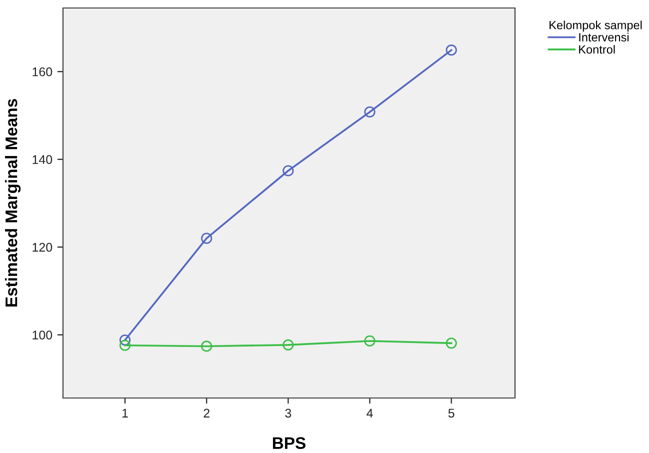 The height and width of the screenshot is (453, 649). What do you see at coordinates (42, 71) in the screenshot?
I see `y-tick-label: 160` at bounding box center [42, 71].